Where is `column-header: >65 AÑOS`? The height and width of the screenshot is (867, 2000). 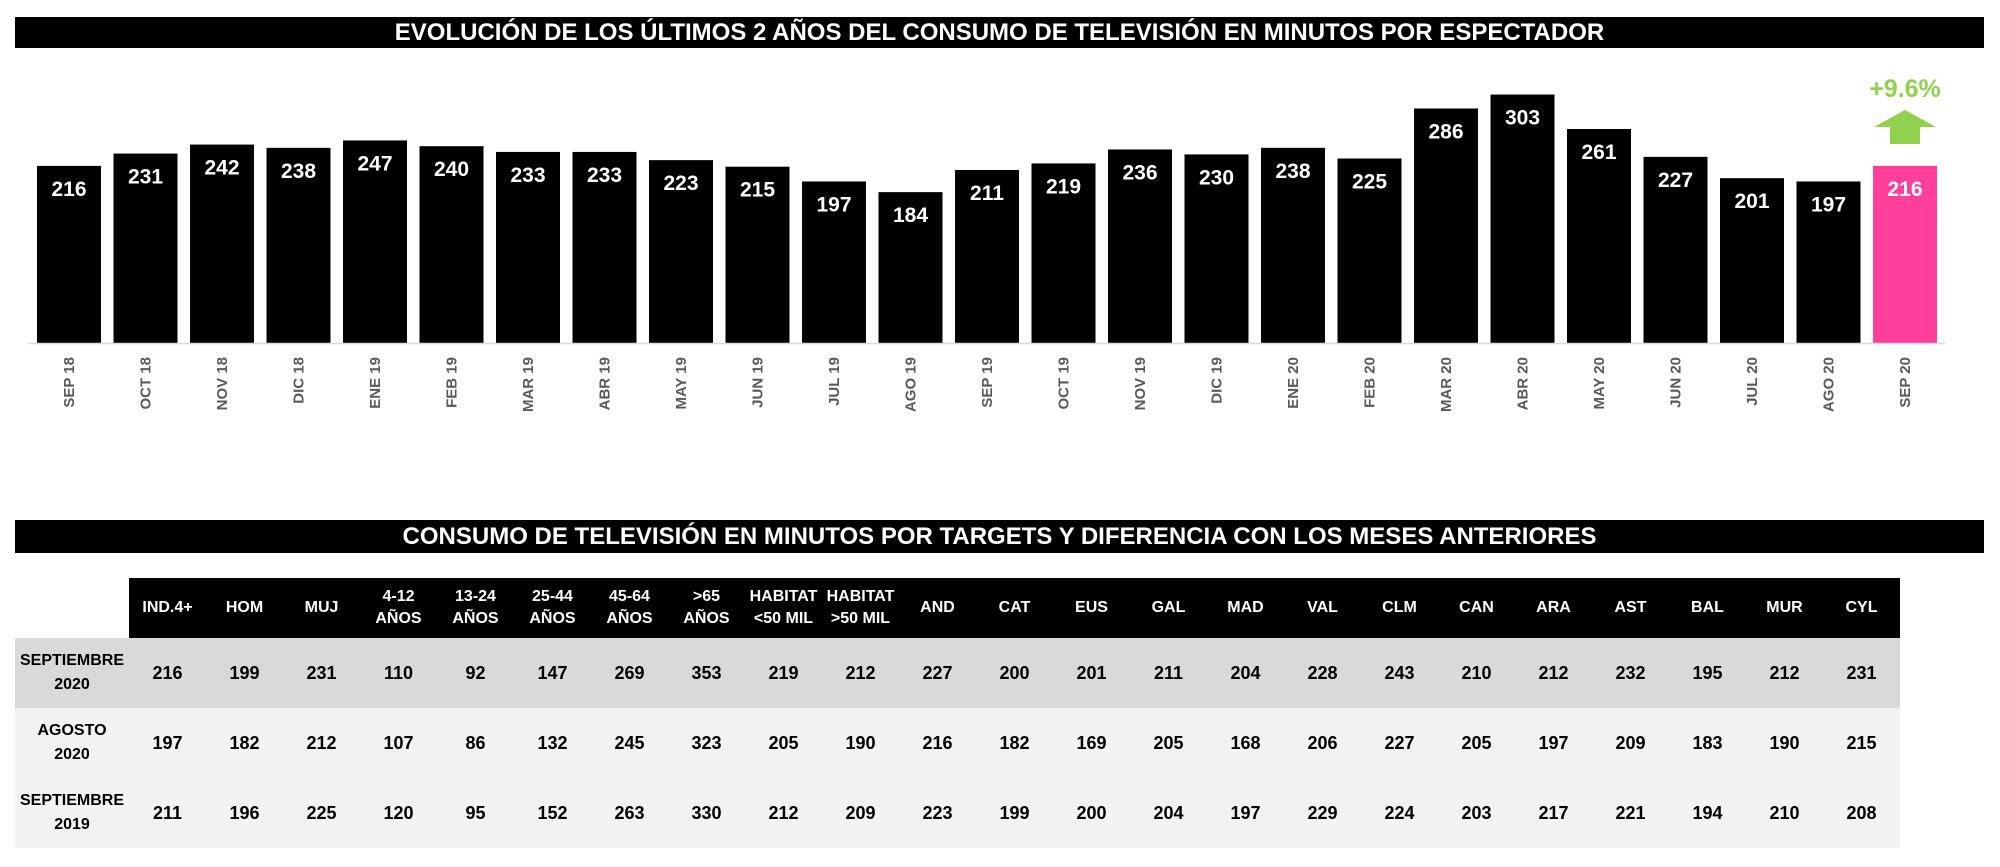
column-header: >65 AÑOS is located at coordinates (706, 608).